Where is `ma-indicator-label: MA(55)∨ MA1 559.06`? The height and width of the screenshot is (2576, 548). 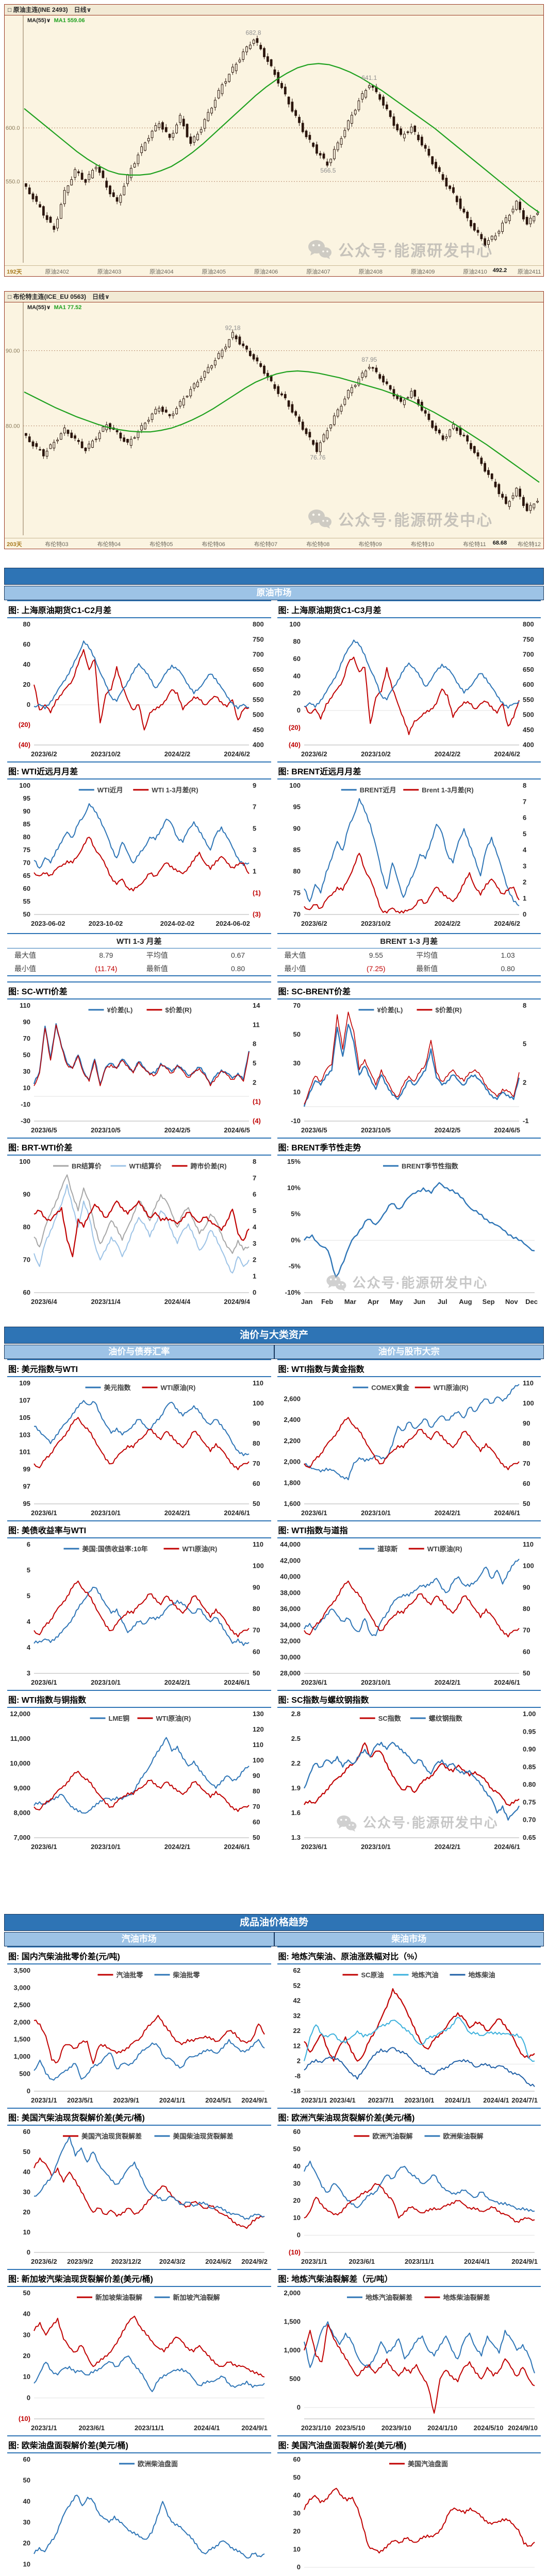 ma-indicator-label: MA(55)∨ MA1 559.06 is located at coordinates (56, 20).